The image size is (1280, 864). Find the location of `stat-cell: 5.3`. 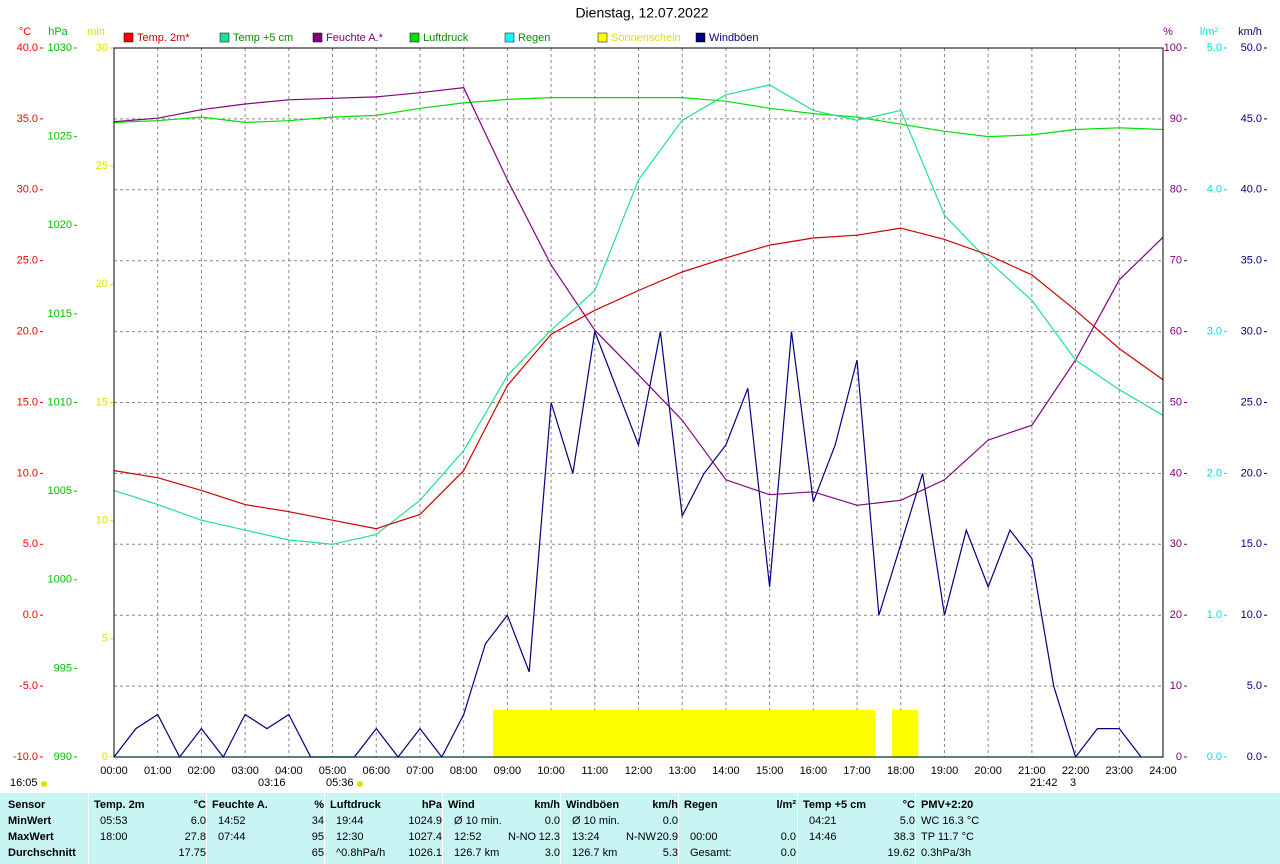

stat-cell: 5.3 is located at coordinates (670, 853).